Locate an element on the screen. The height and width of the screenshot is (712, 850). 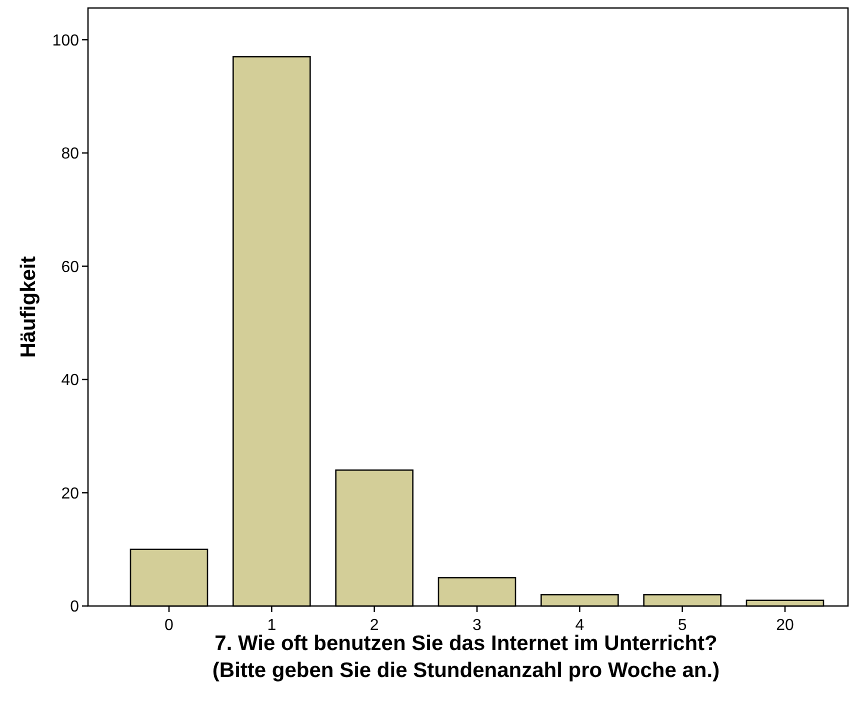
y-axis-title: Häufigkeit is located at coordinates (28, 307).